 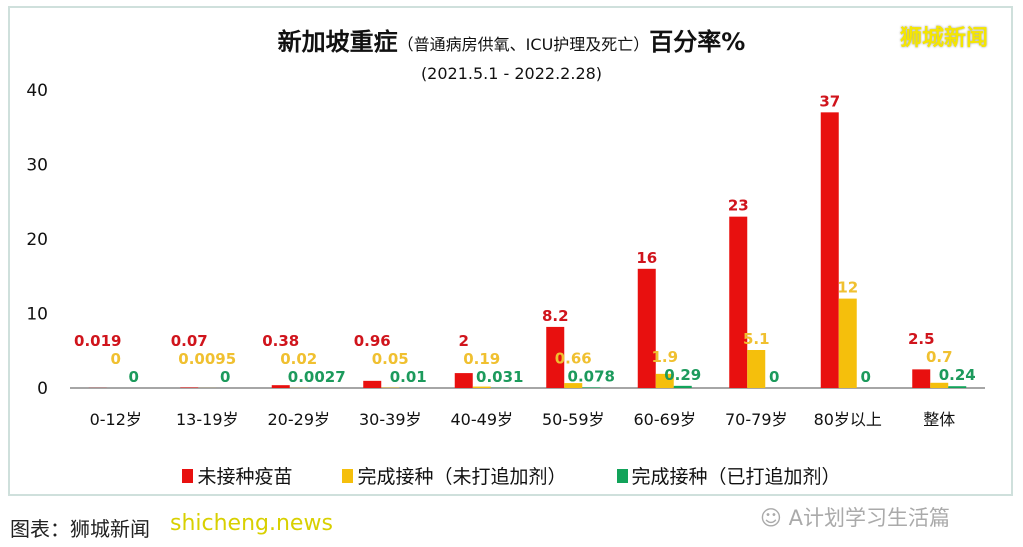 I want to click on y-tick-label: 40, so click(x=37, y=91).